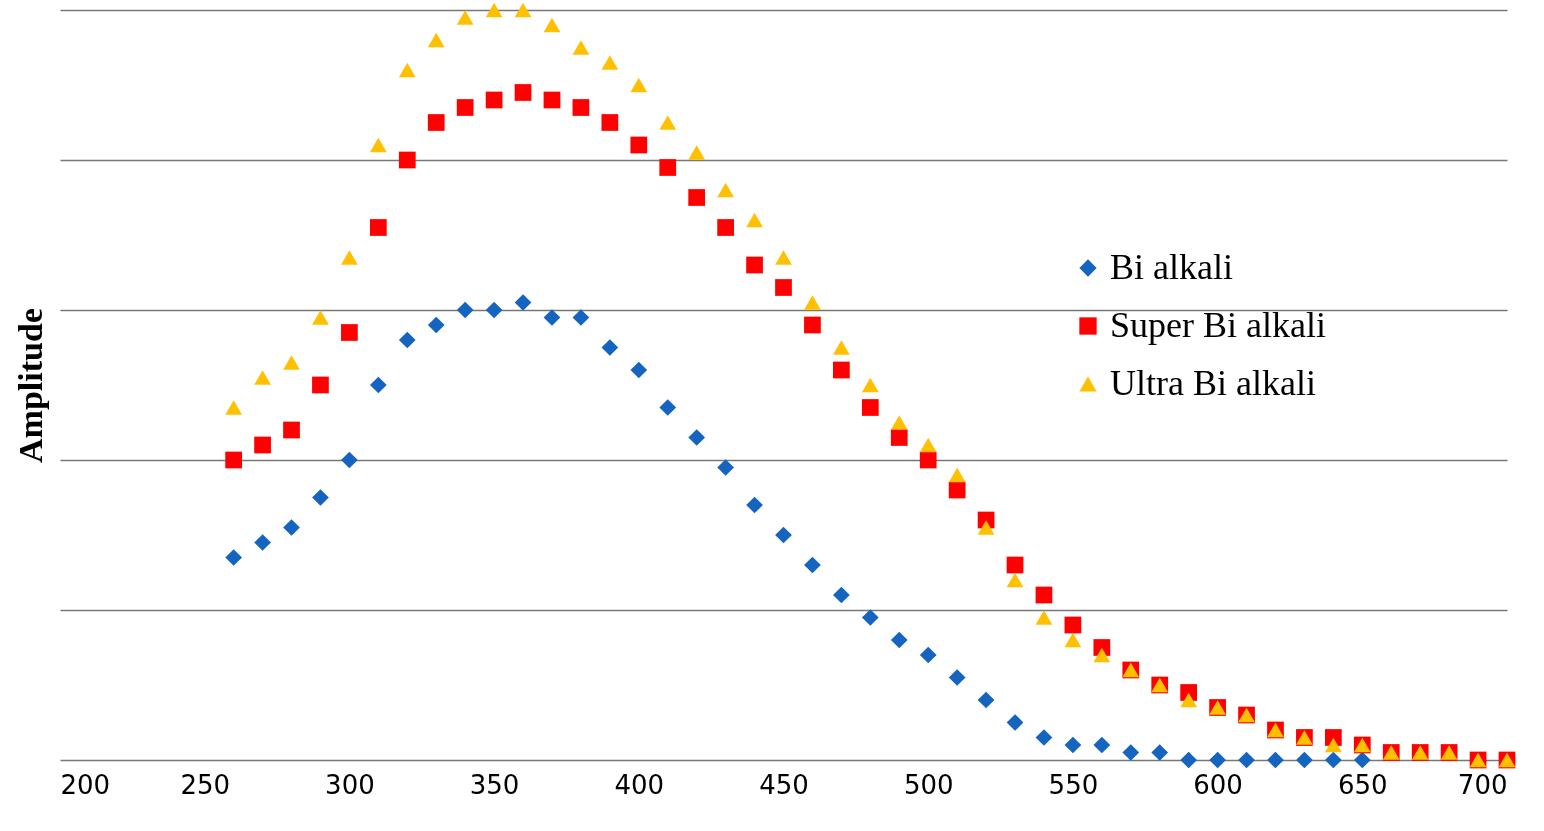  What do you see at coordinates (494, 784) in the screenshot?
I see `x-tick-label: 350` at bounding box center [494, 784].